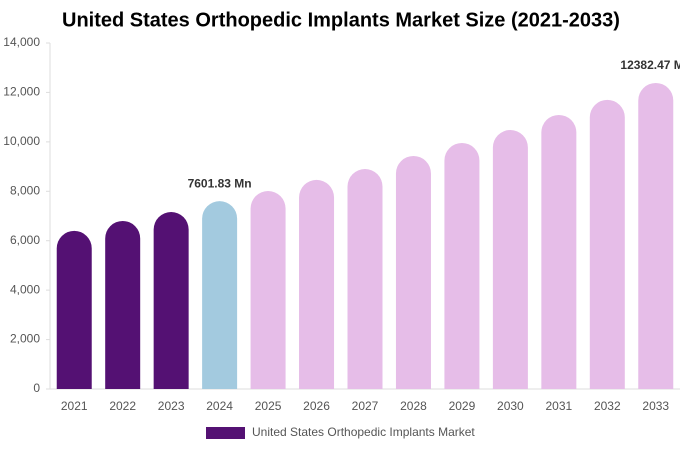 Image resolution: width=680 pixels, height=450 pixels. I want to click on y-tick-label: 12,000, so click(21, 92).